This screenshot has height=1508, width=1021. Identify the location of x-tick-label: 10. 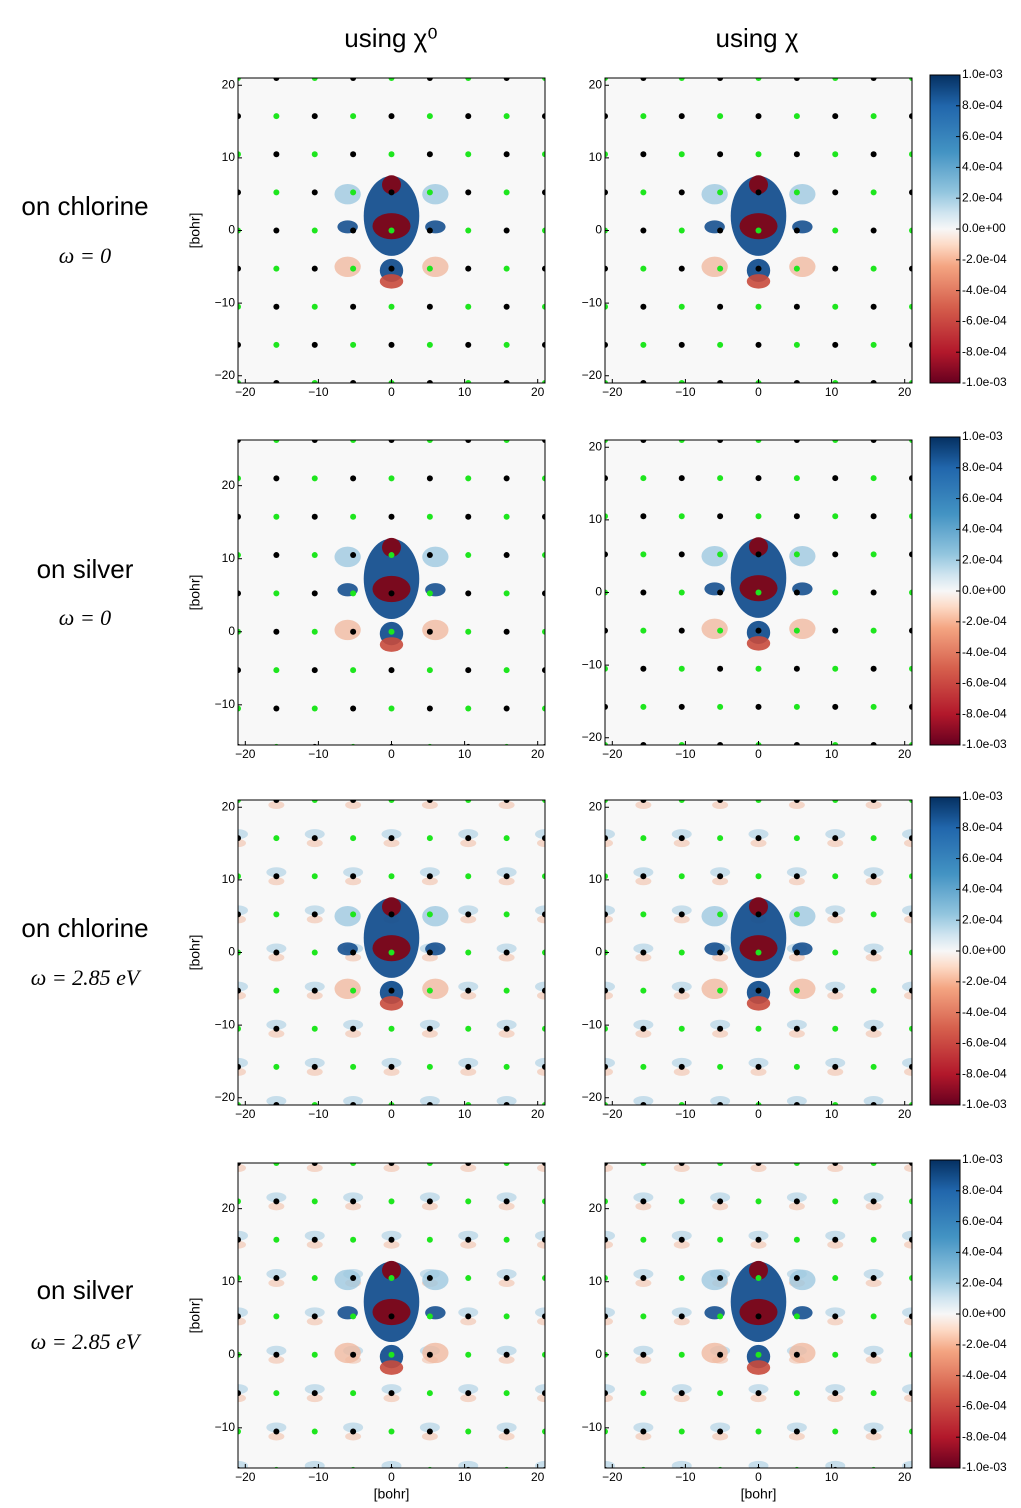
(465, 754).